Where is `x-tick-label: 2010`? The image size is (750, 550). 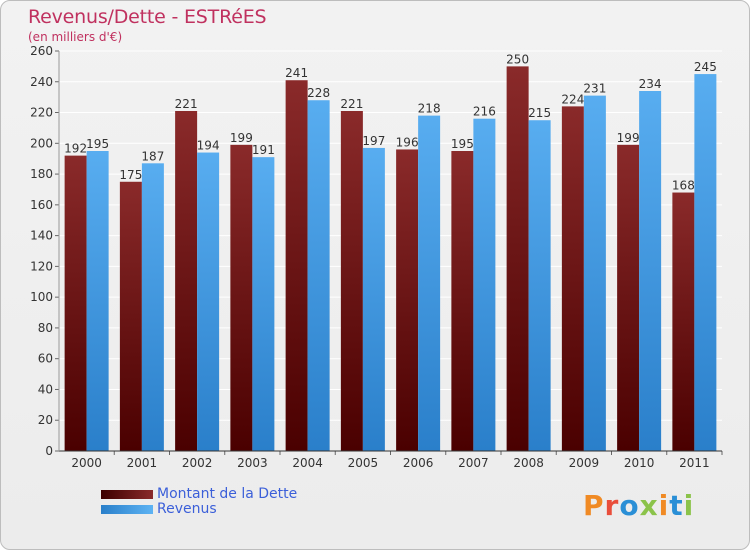
x-tick-label: 2010 is located at coordinates (639, 463).